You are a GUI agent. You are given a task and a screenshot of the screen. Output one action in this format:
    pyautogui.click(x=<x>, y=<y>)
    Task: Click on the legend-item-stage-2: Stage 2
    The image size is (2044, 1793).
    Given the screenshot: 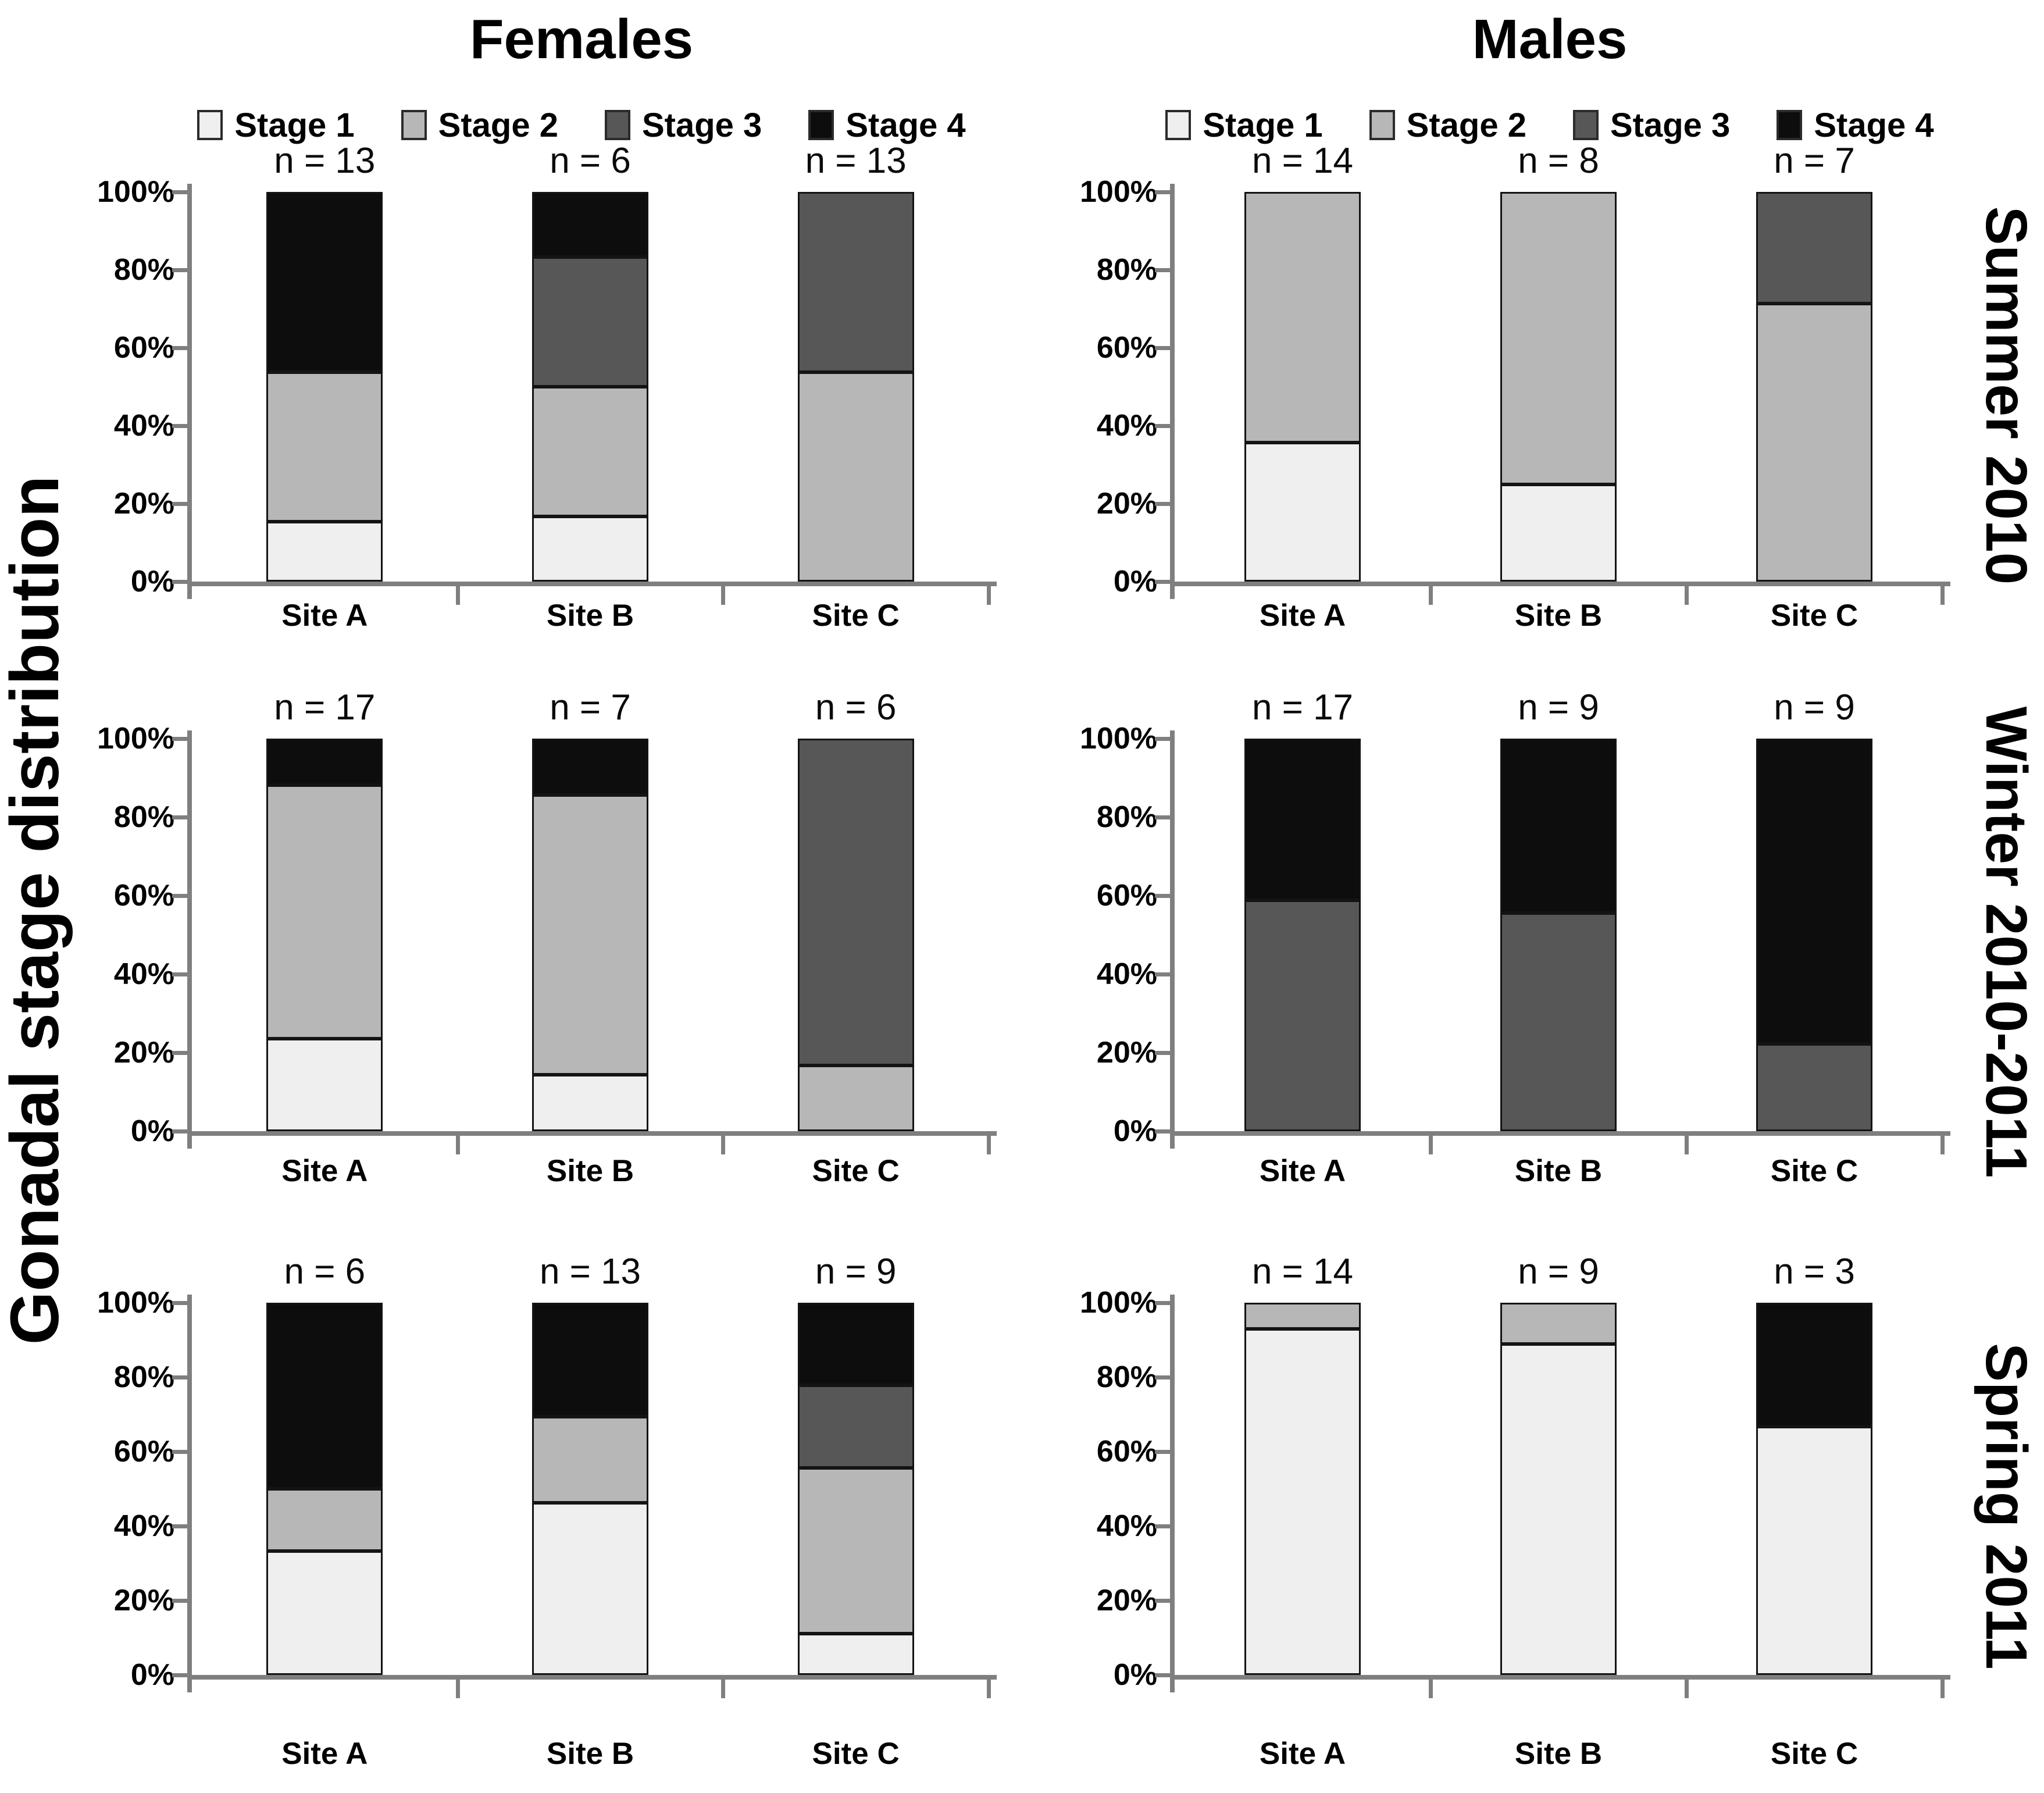 What is the action you would take?
    pyautogui.click(x=1447, y=125)
    